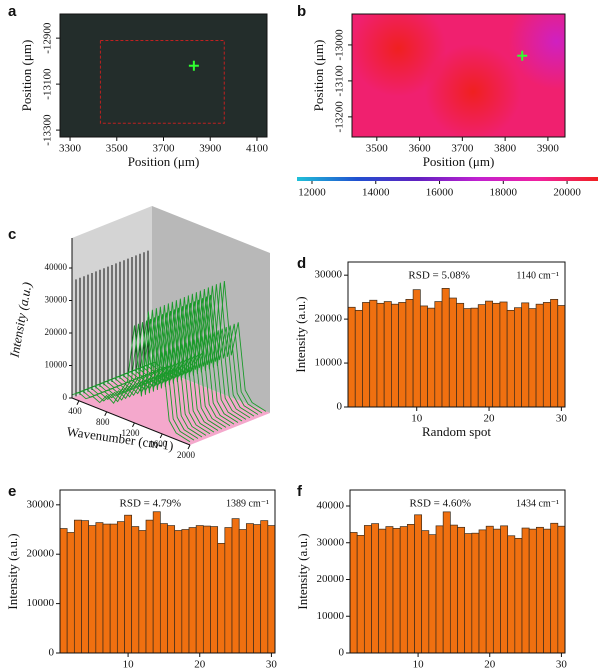 This screenshot has height=670, width=600. What do you see at coordinates (562, 419) in the screenshot?
I see `x-tick-label: 30` at bounding box center [562, 419].